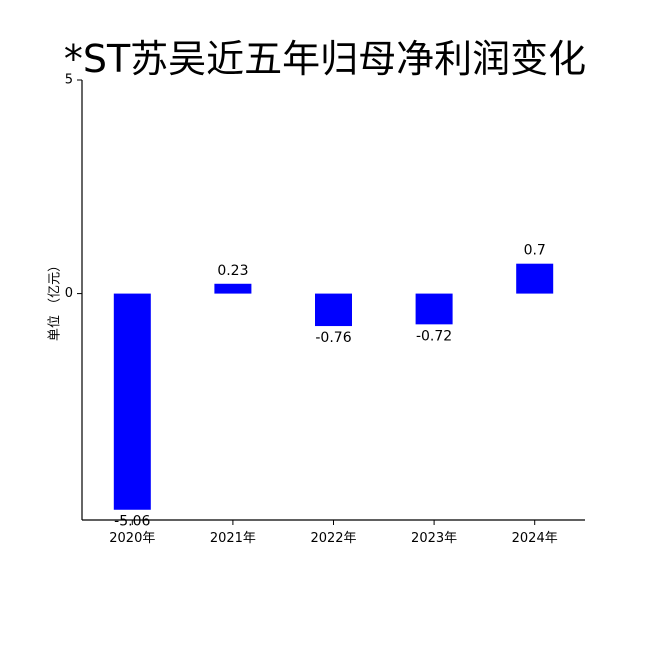  What do you see at coordinates (132, 538) in the screenshot?
I see `x-tick-label: 2020年` at bounding box center [132, 538].